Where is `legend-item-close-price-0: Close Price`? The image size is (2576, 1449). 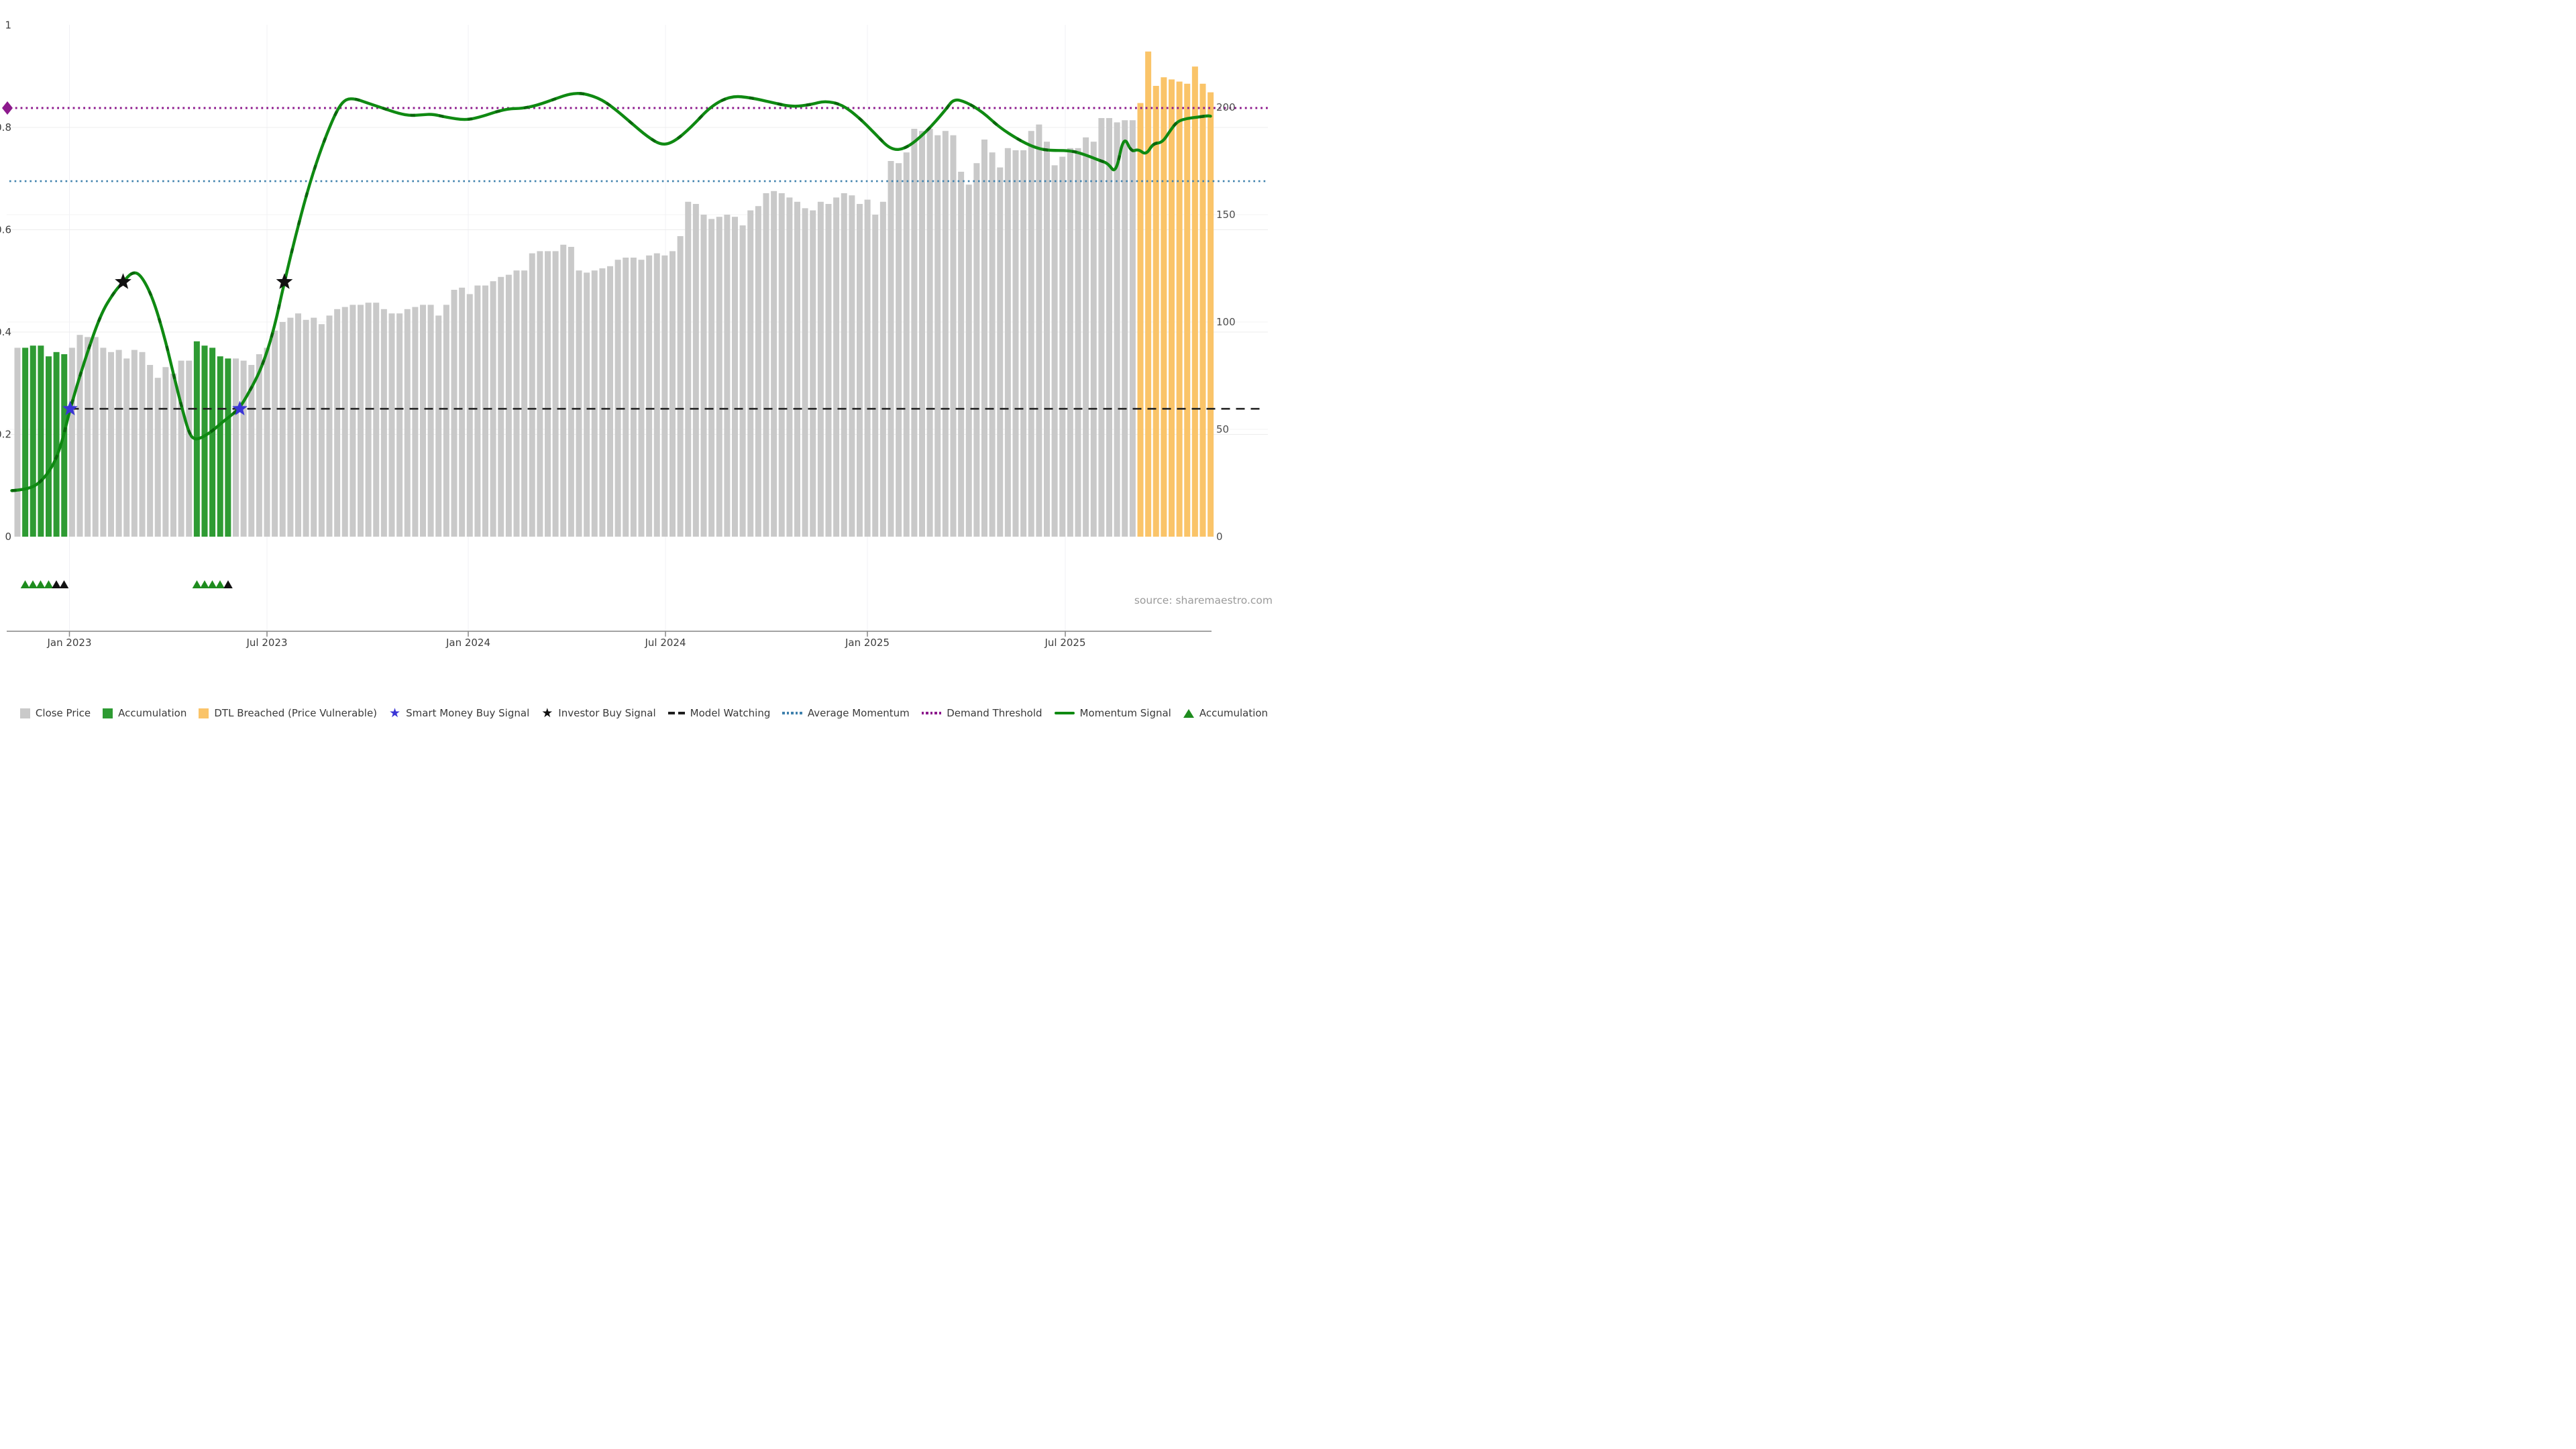
legend-item-close-price-0: Close Price is located at coordinates (55, 713).